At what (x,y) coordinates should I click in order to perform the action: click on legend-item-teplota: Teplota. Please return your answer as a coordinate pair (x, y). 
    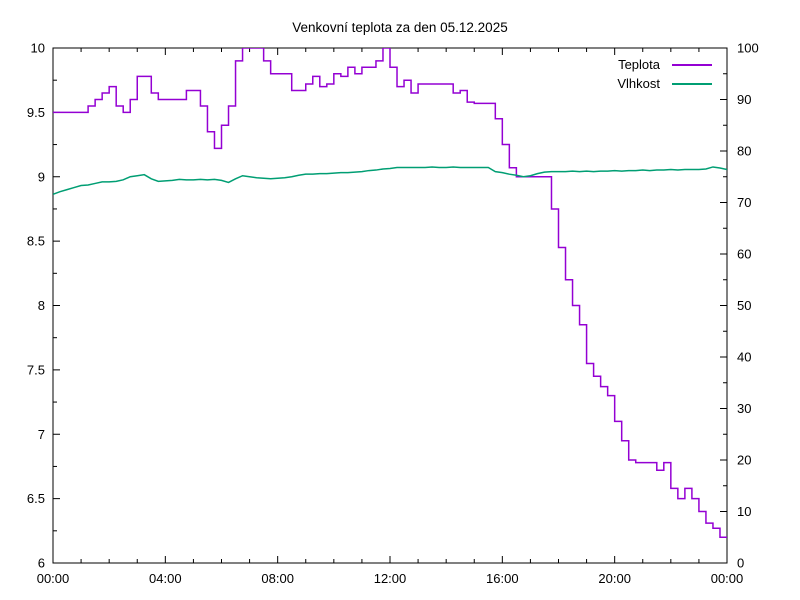
    Looking at the image, I should click on (665, 64).